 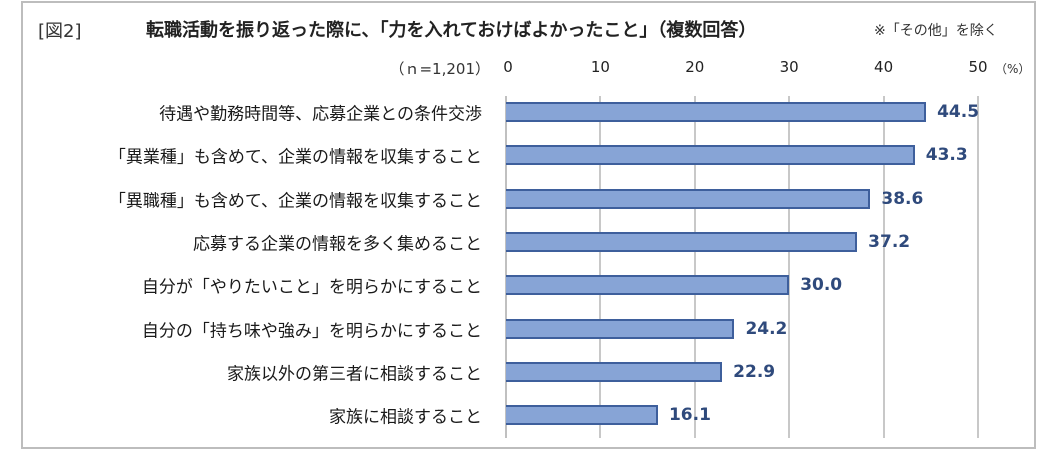 What do you see at coordinates (311, 287) in the screenshot?
I see `category-label: 自分が「やりたいこと」を明らかにすること` at bounding box center [311, 287].